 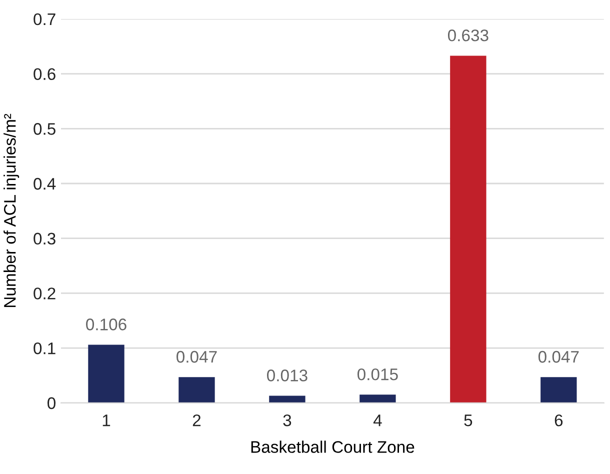 I want to click on y-tick-label: 0.7, so click(x=45, y=19).